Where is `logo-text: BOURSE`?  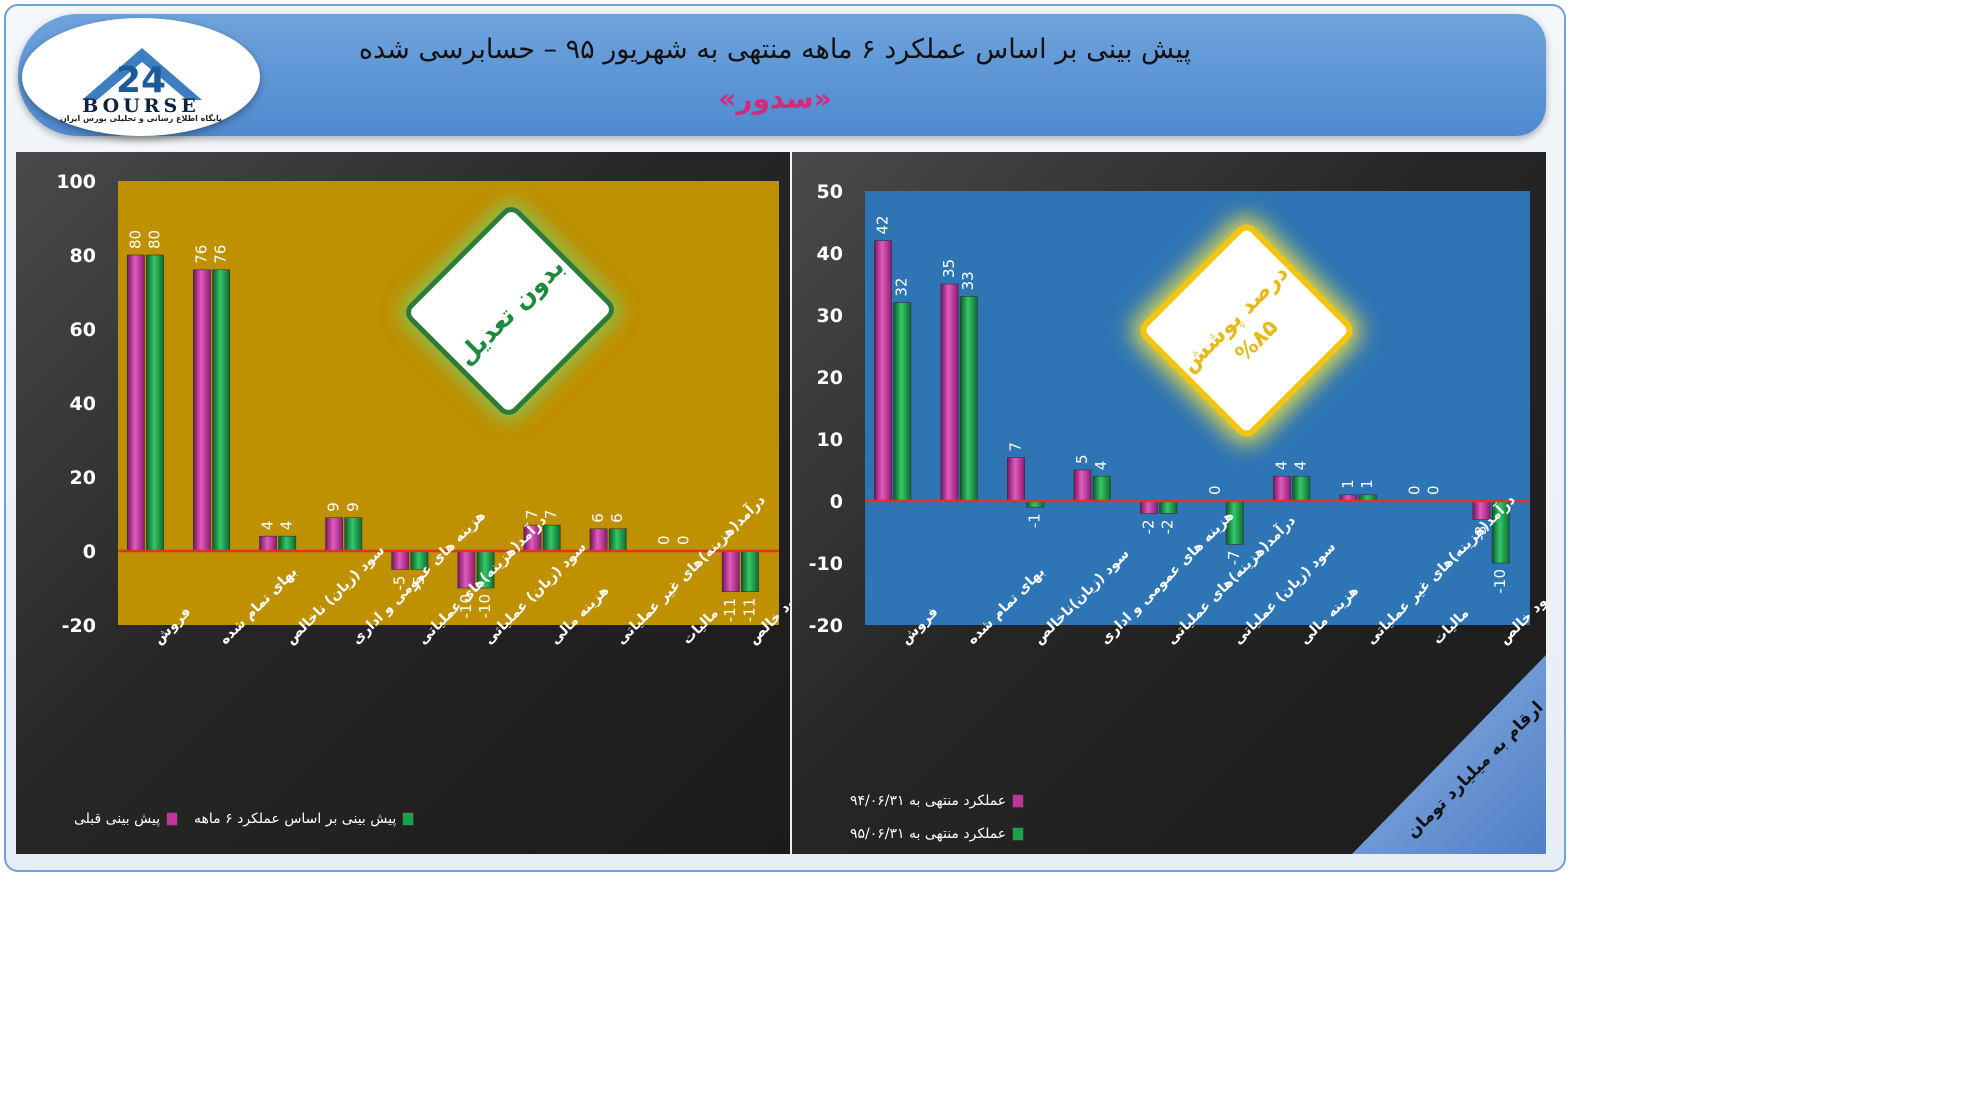
logo-text: BOURSE is located at coordinates (141, 106).